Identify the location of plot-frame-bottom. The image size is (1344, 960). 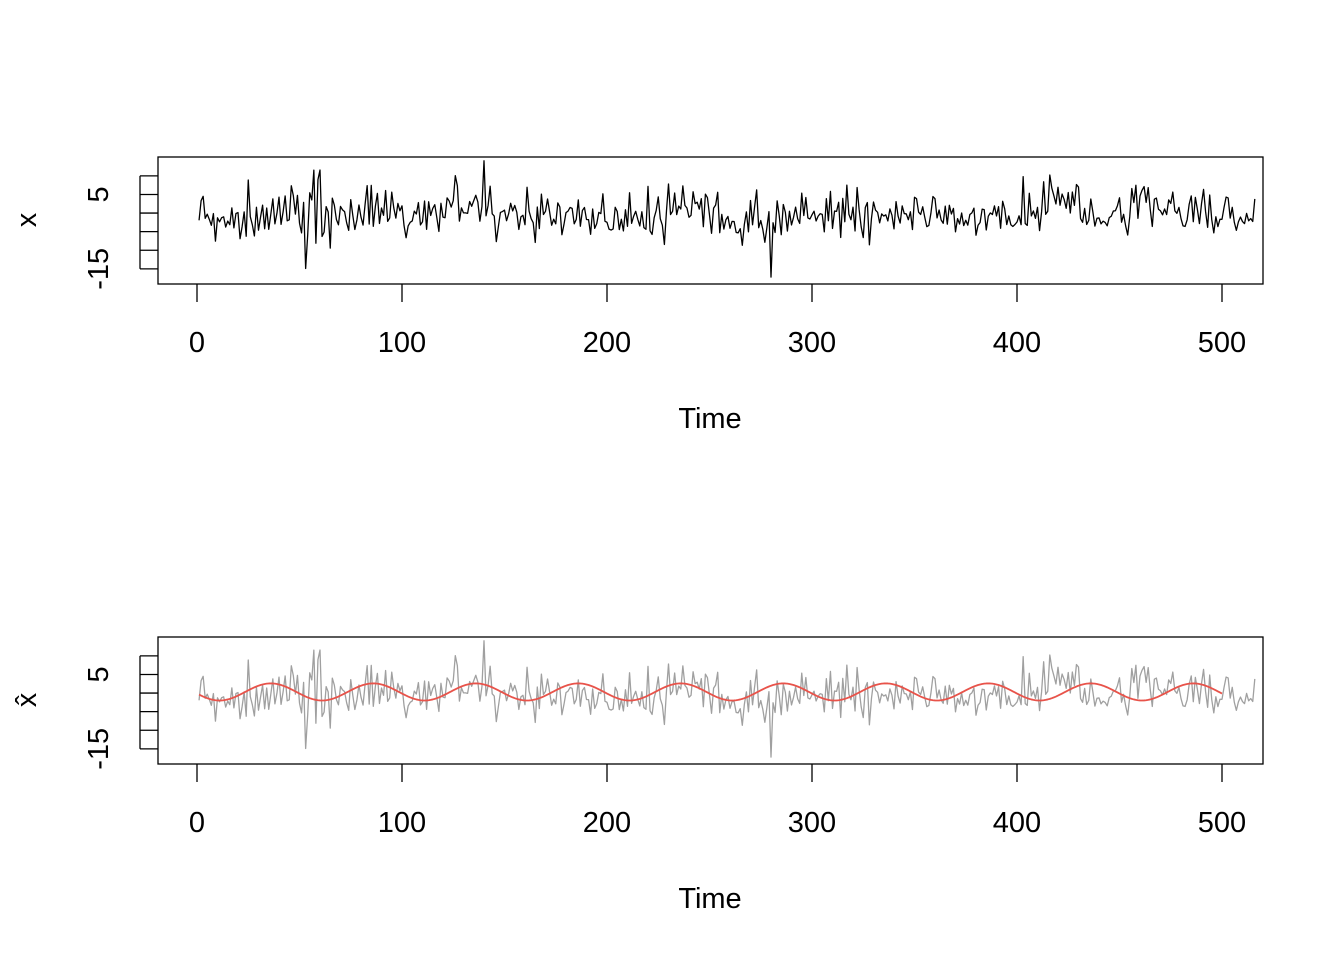
(710, 700).